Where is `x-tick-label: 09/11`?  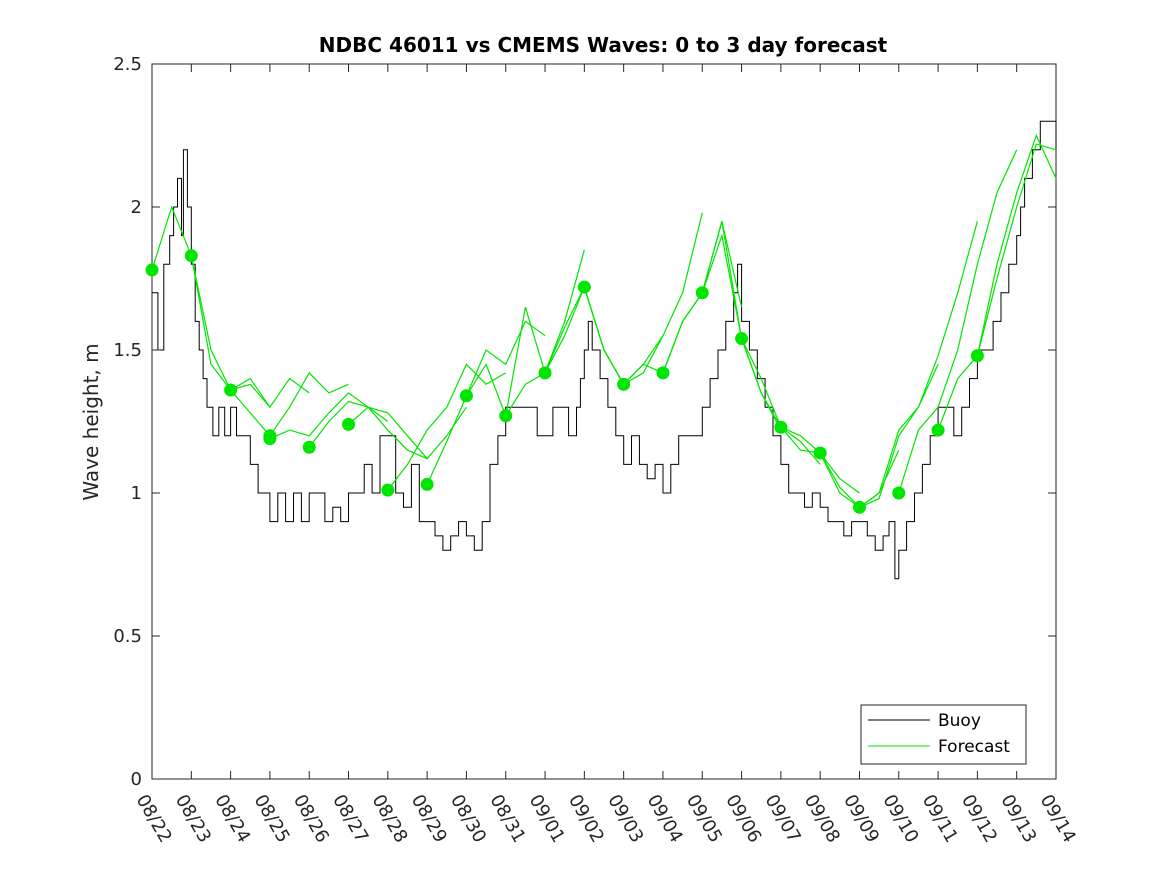
x-tick-label: 09/11 is located at coordinates (940, 818).